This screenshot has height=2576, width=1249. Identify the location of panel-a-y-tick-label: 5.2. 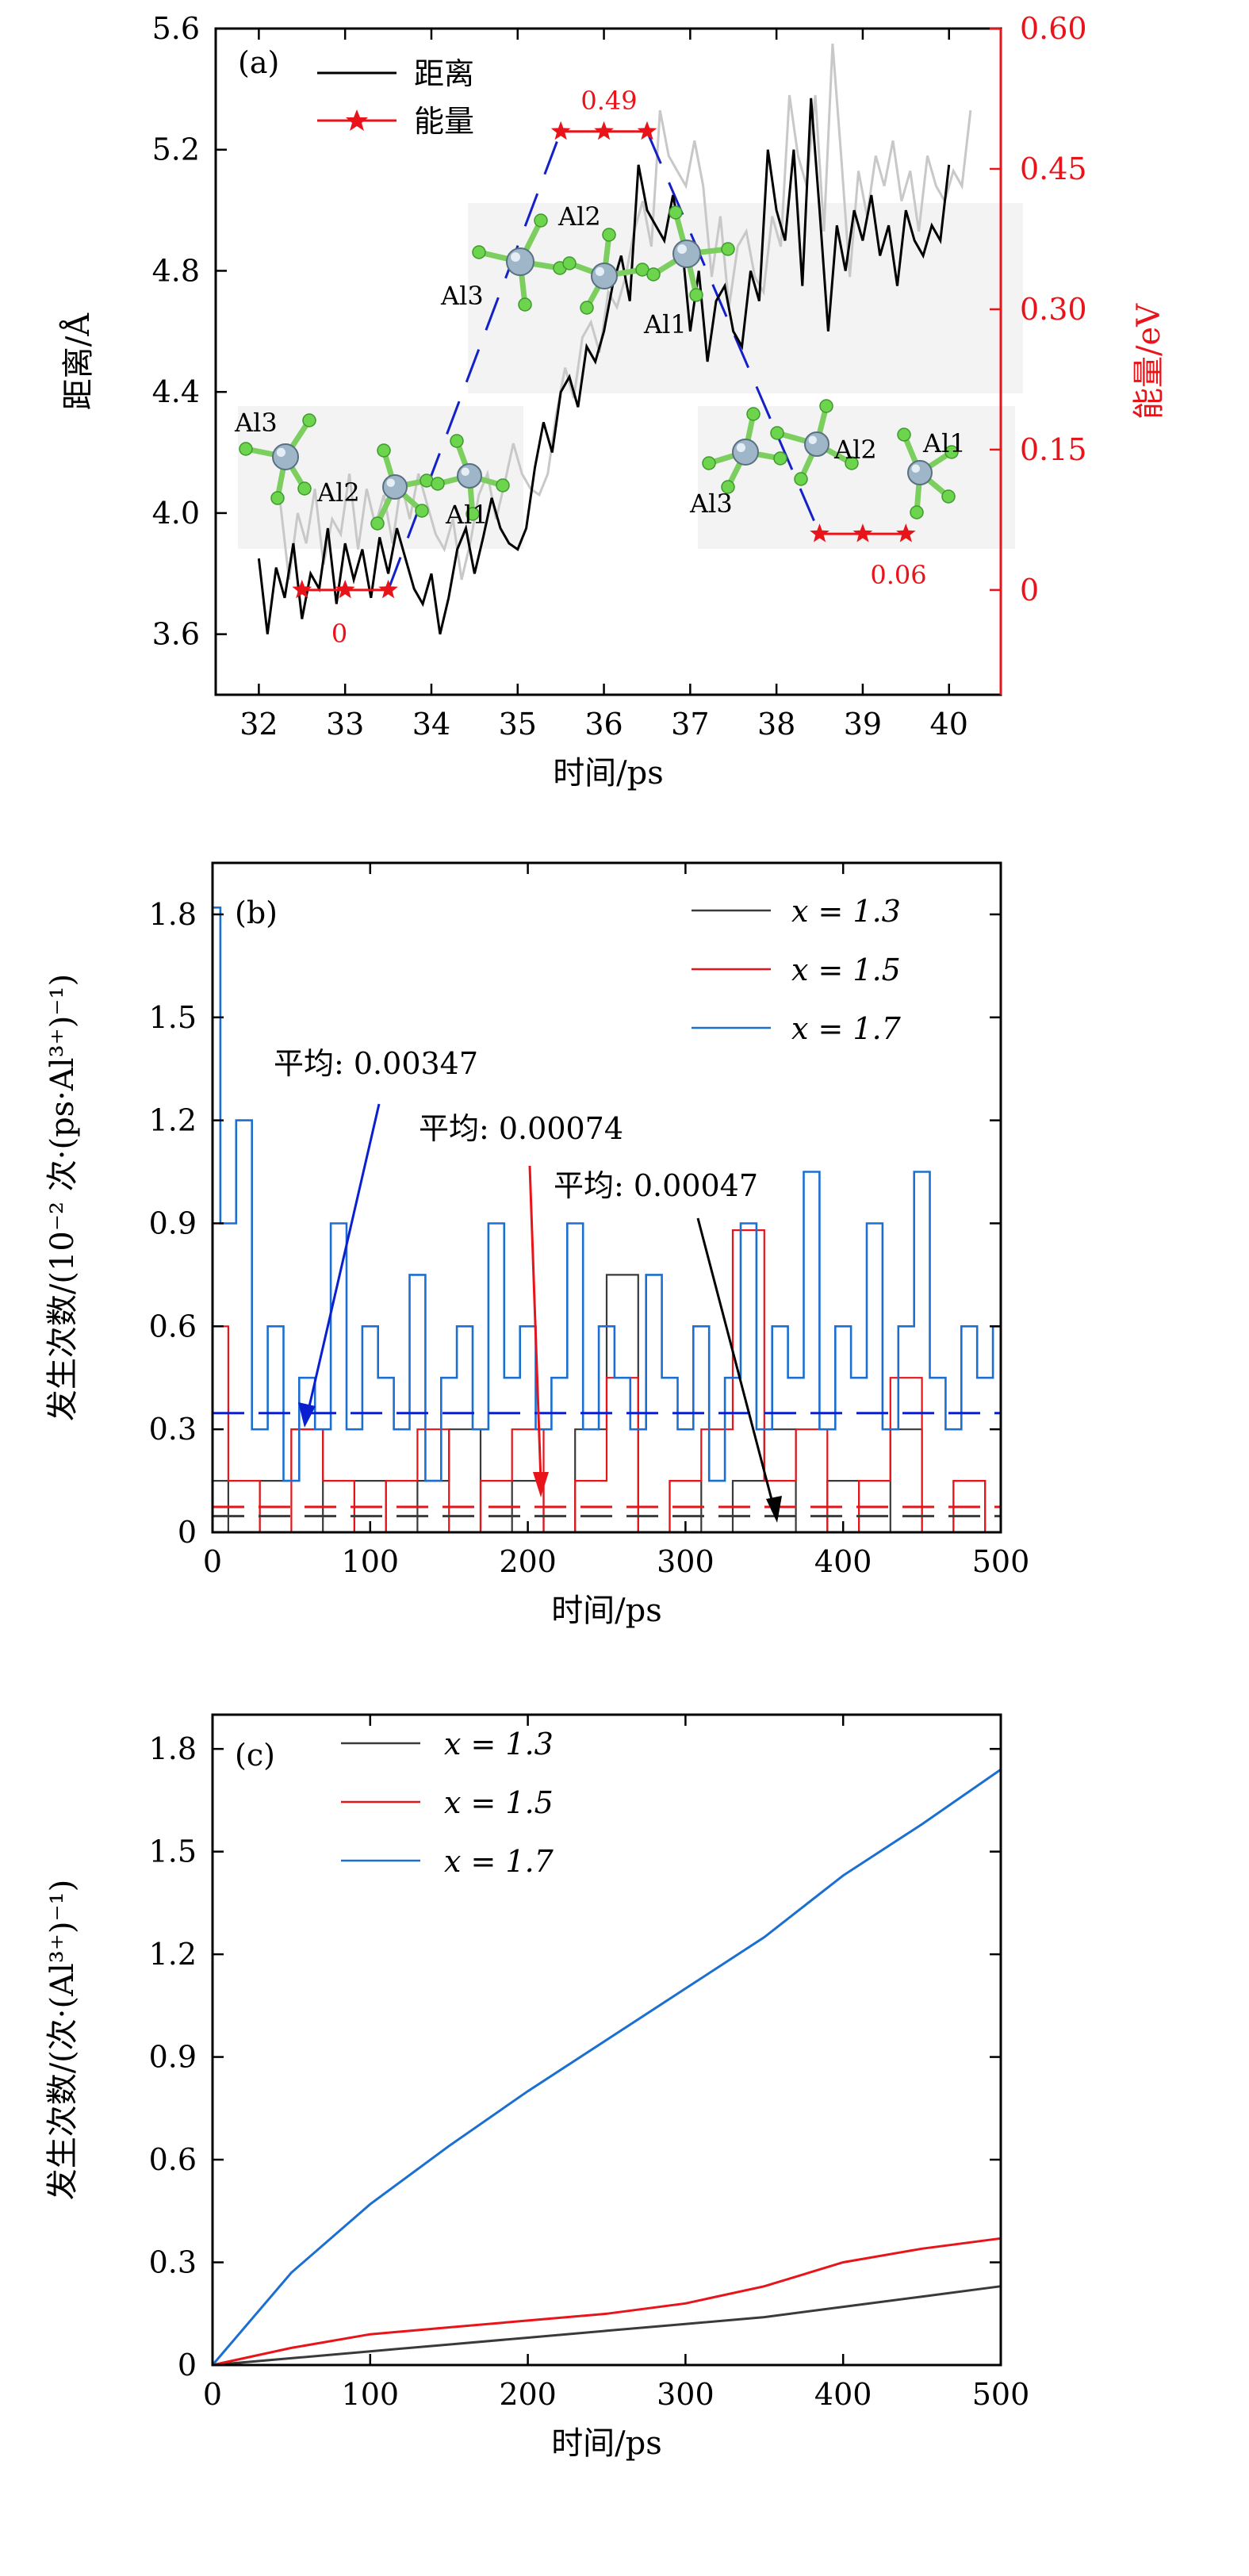
(176, 149).